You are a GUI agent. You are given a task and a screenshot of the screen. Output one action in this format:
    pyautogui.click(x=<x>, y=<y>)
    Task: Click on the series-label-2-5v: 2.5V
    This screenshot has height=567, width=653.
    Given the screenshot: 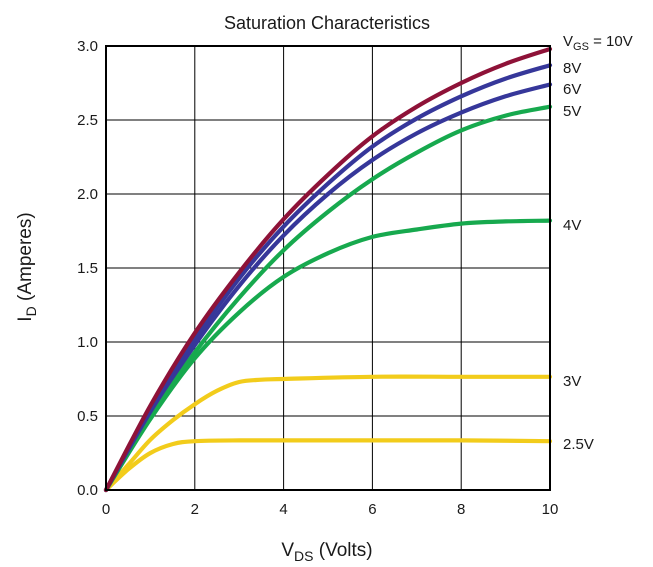 What is the action you would take?
    pyautogui.click(x=578, y=444)
    